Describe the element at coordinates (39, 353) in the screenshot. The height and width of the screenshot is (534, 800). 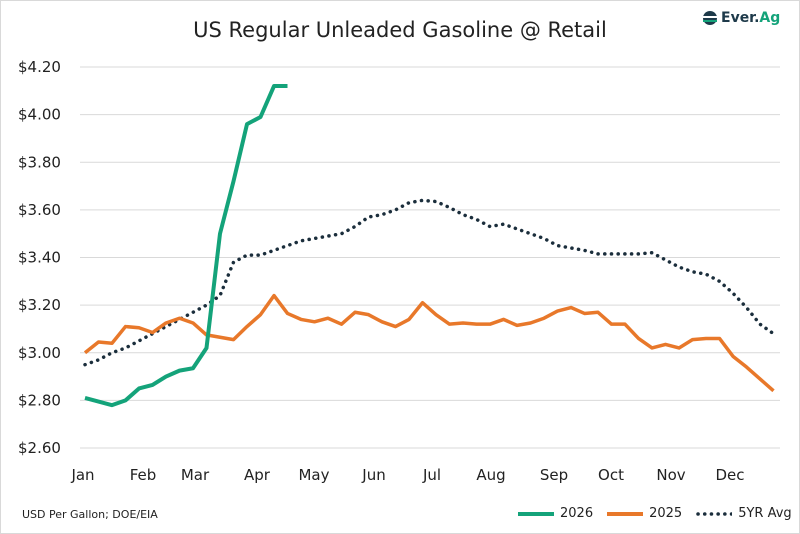
I see `y-tick-label: $3.00` at that location.